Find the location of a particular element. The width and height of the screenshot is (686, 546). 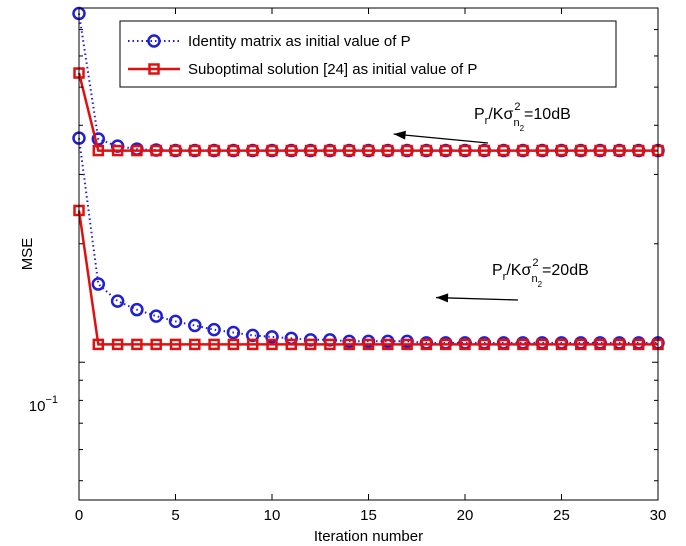

annotation-20db-value: =20dB is located at coordinates (565, 270).